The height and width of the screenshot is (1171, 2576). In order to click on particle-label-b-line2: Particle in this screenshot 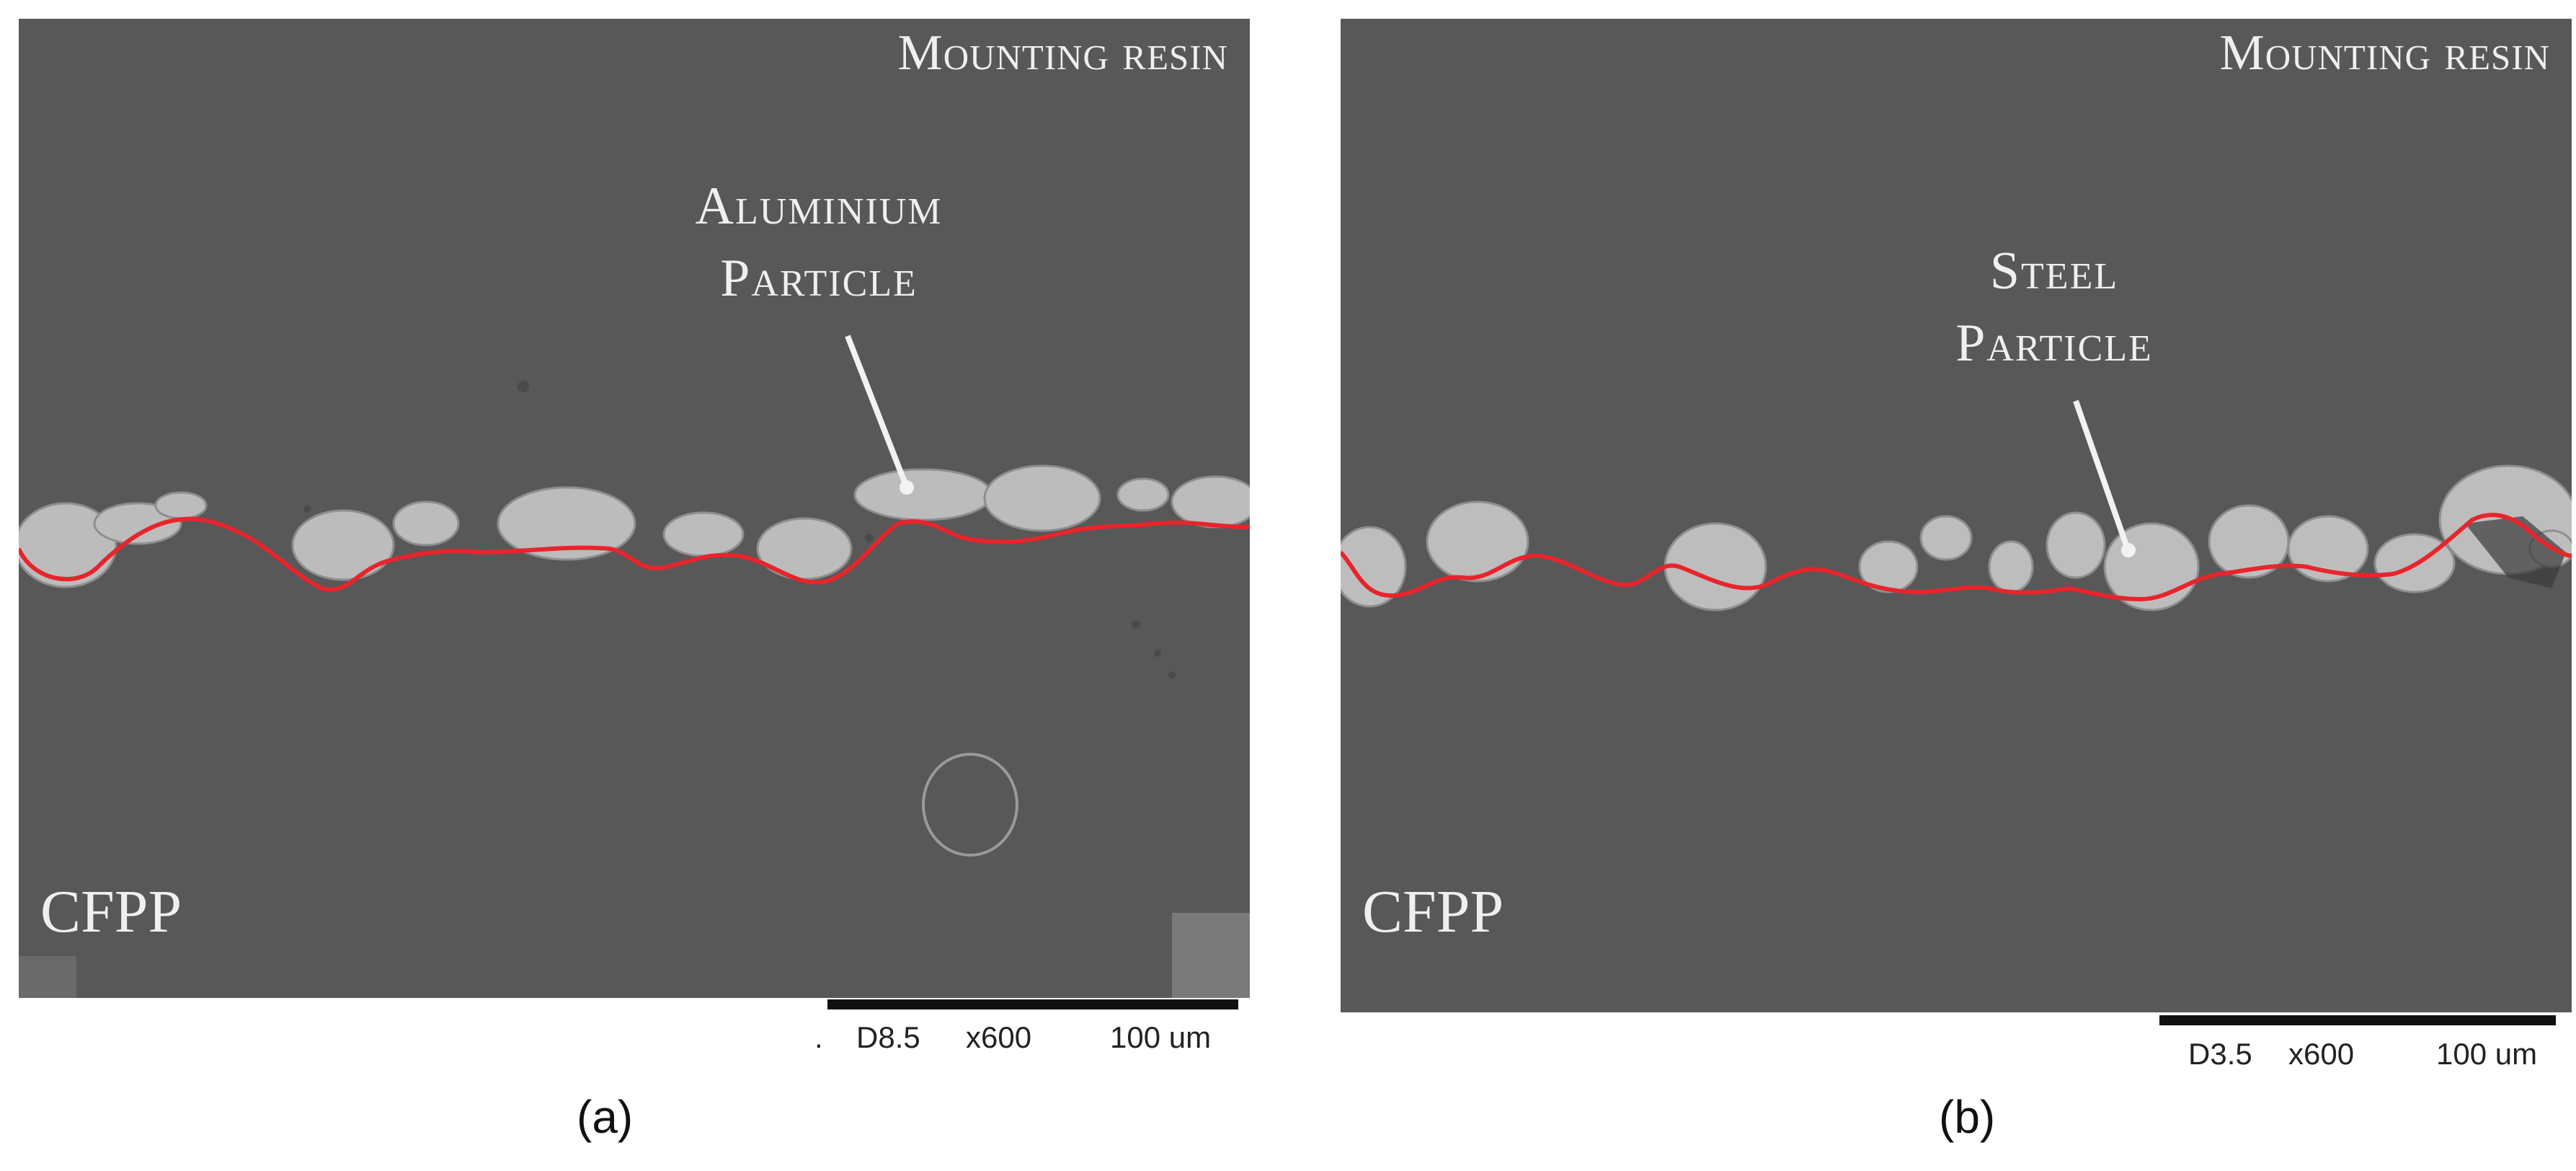, I will do `click(2054, 344)`.